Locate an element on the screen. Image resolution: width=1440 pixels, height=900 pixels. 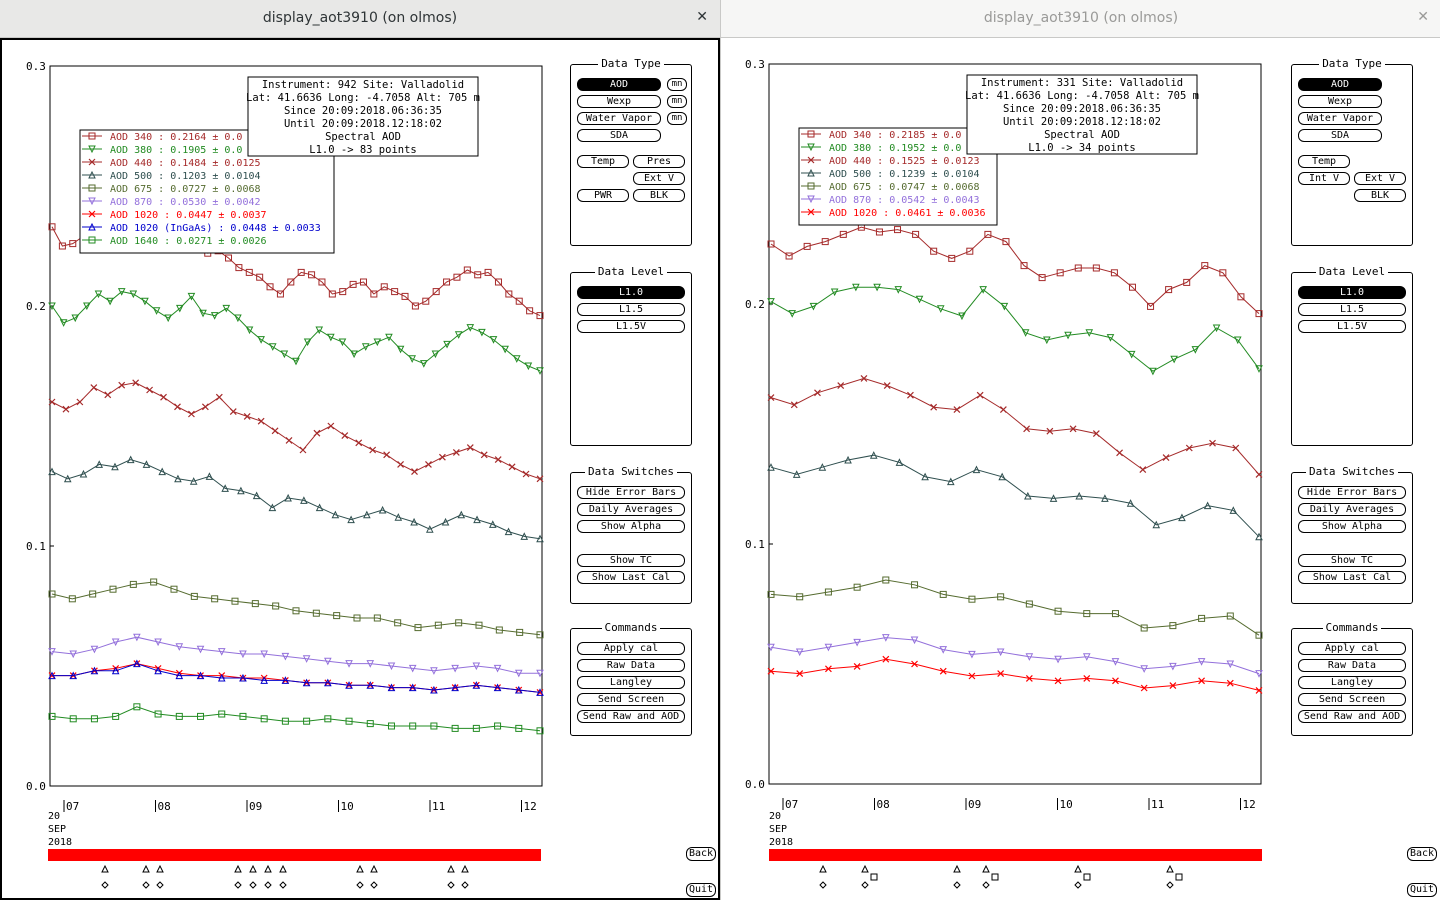
right-titlebar: display_aot3910 (on olmos) ✕ is located at coordinates (1080, 19).